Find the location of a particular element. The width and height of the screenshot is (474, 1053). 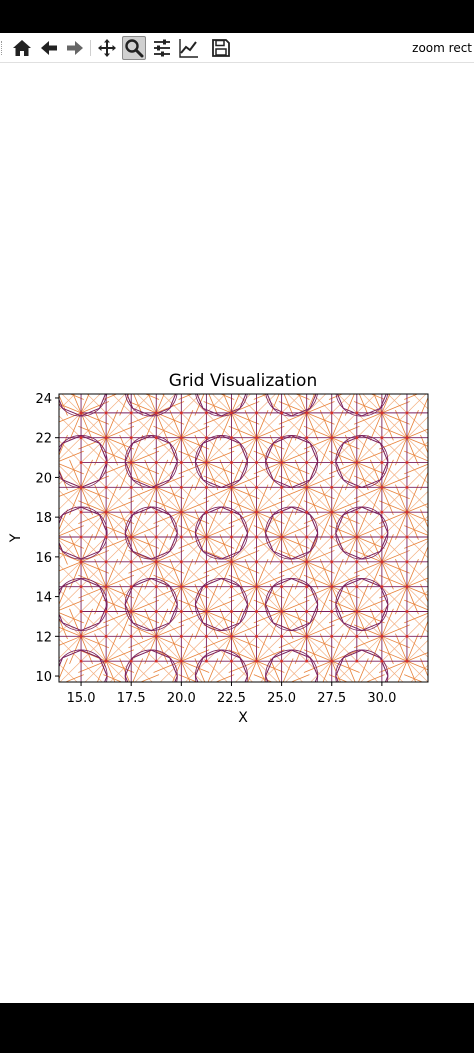

rosette is located at coordinates (83, 461).